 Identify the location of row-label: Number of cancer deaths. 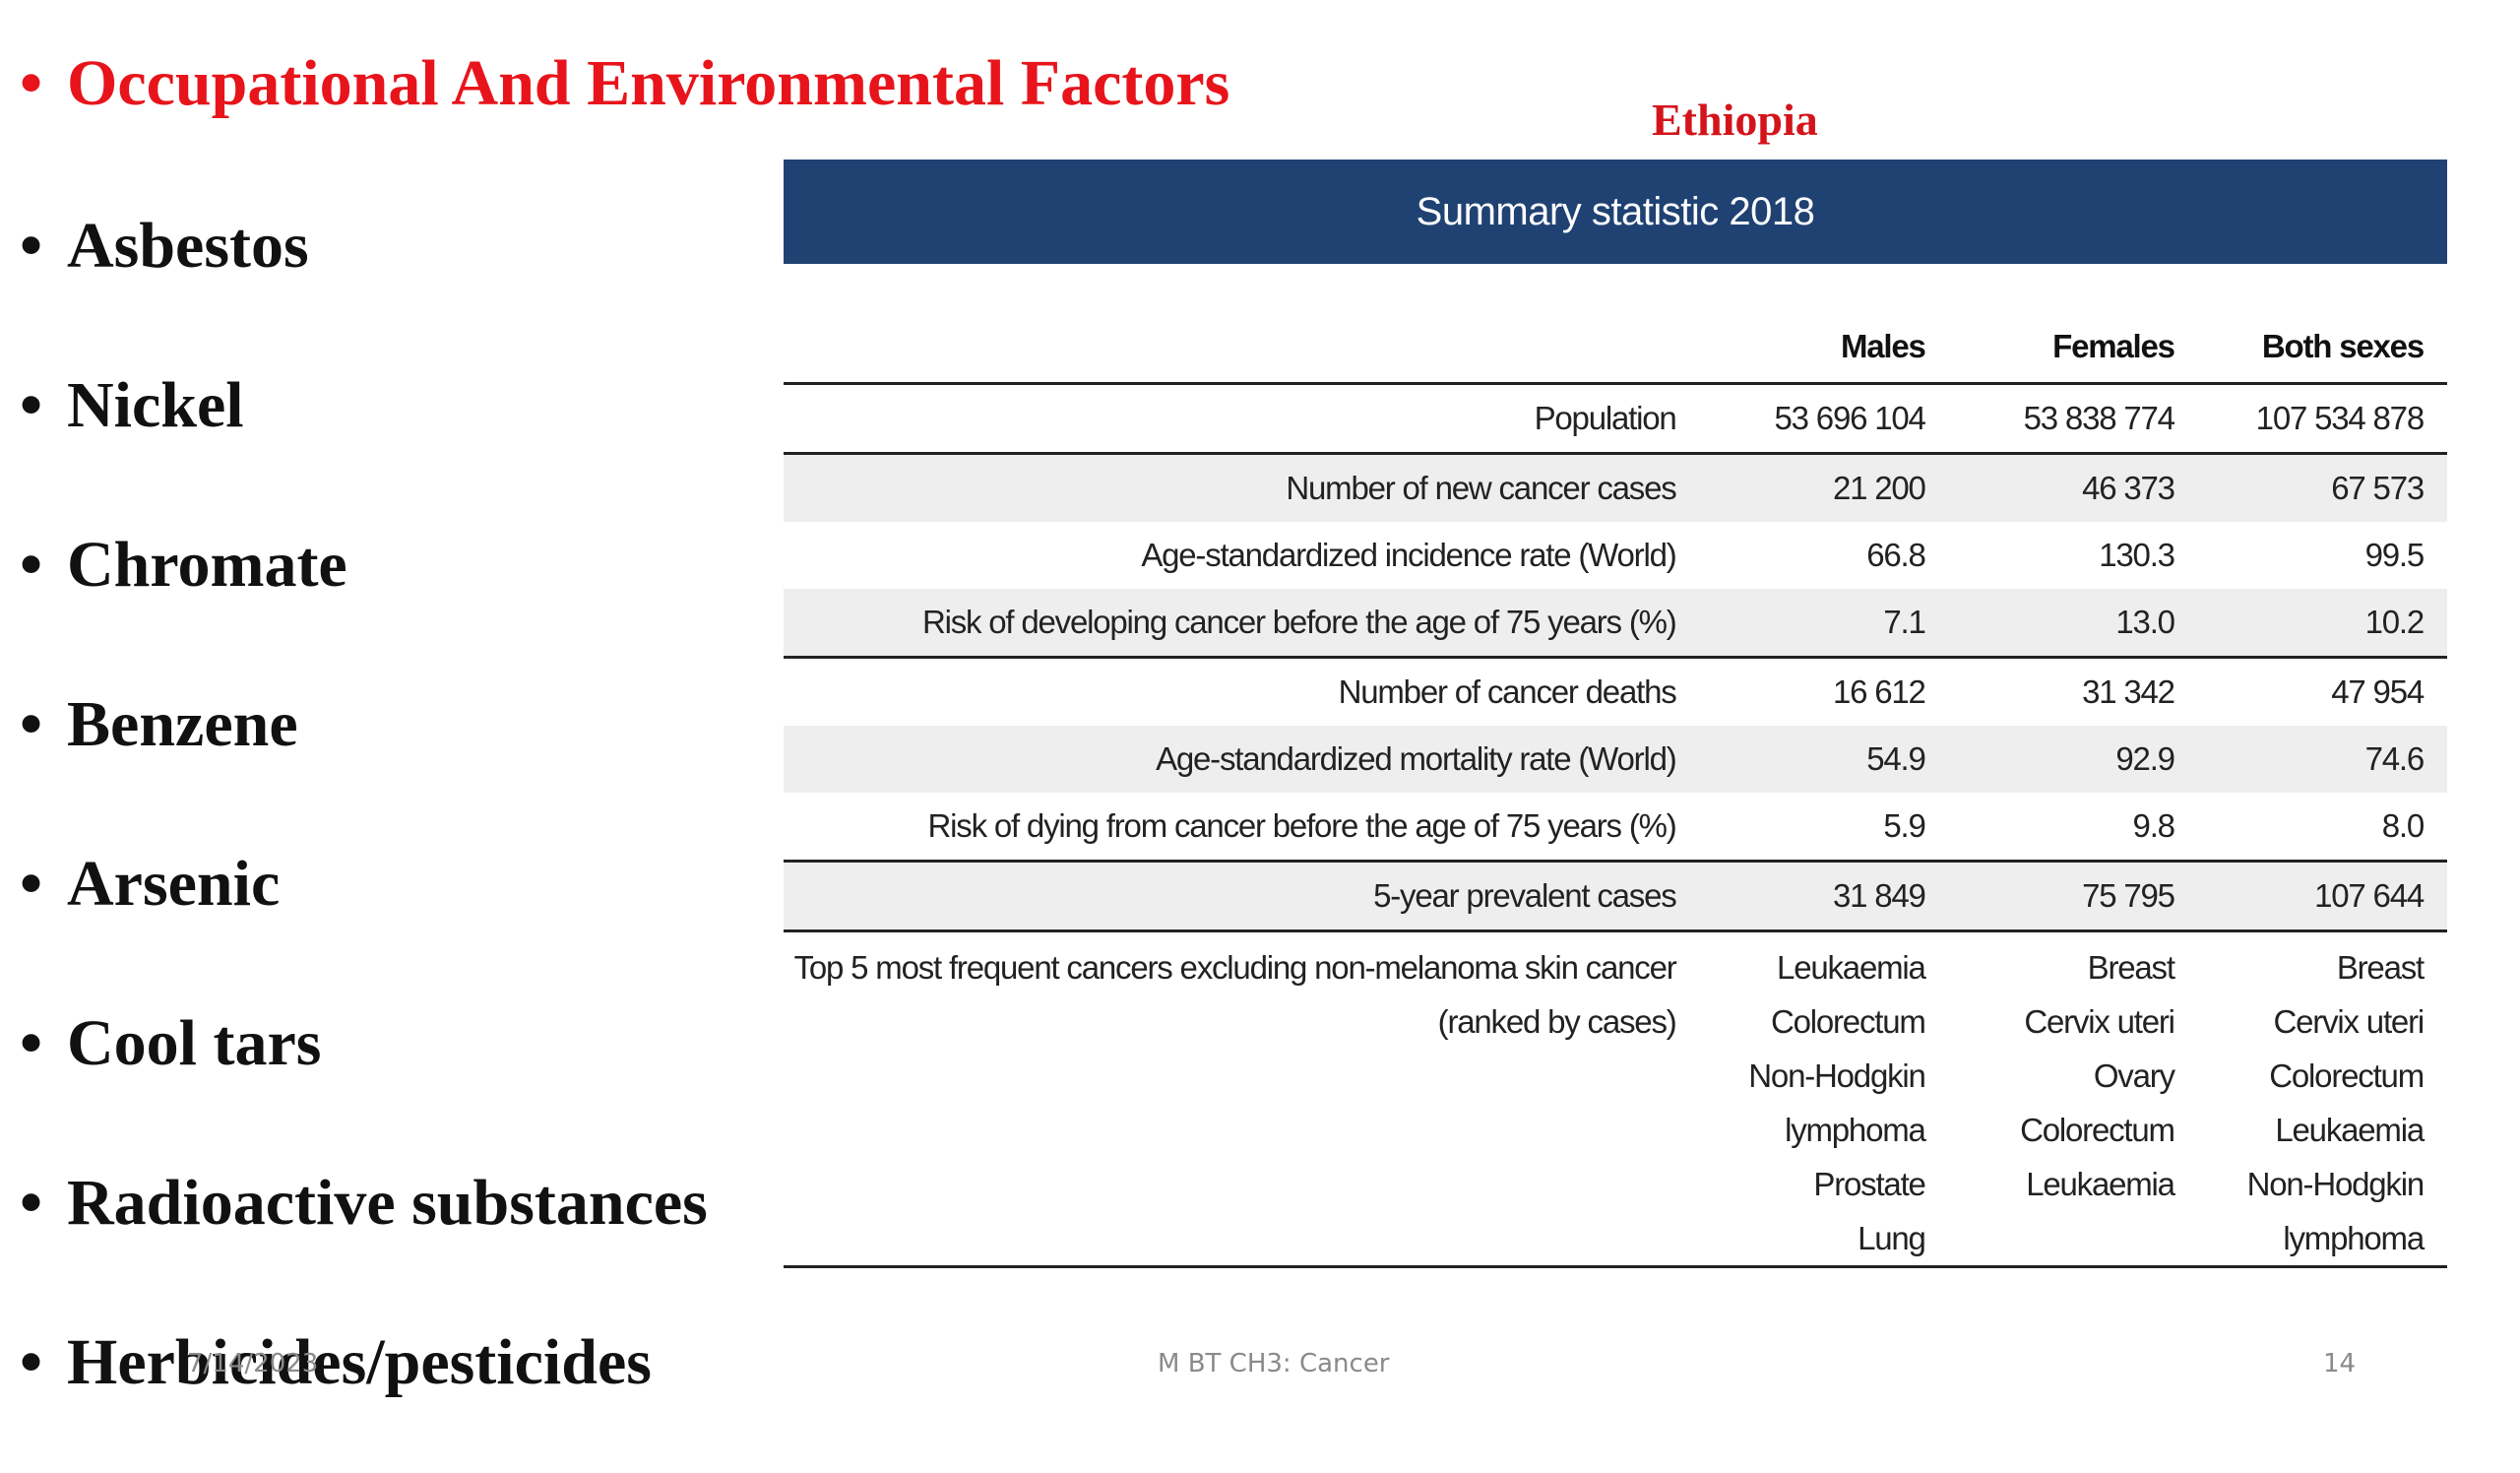
(1242, 691).